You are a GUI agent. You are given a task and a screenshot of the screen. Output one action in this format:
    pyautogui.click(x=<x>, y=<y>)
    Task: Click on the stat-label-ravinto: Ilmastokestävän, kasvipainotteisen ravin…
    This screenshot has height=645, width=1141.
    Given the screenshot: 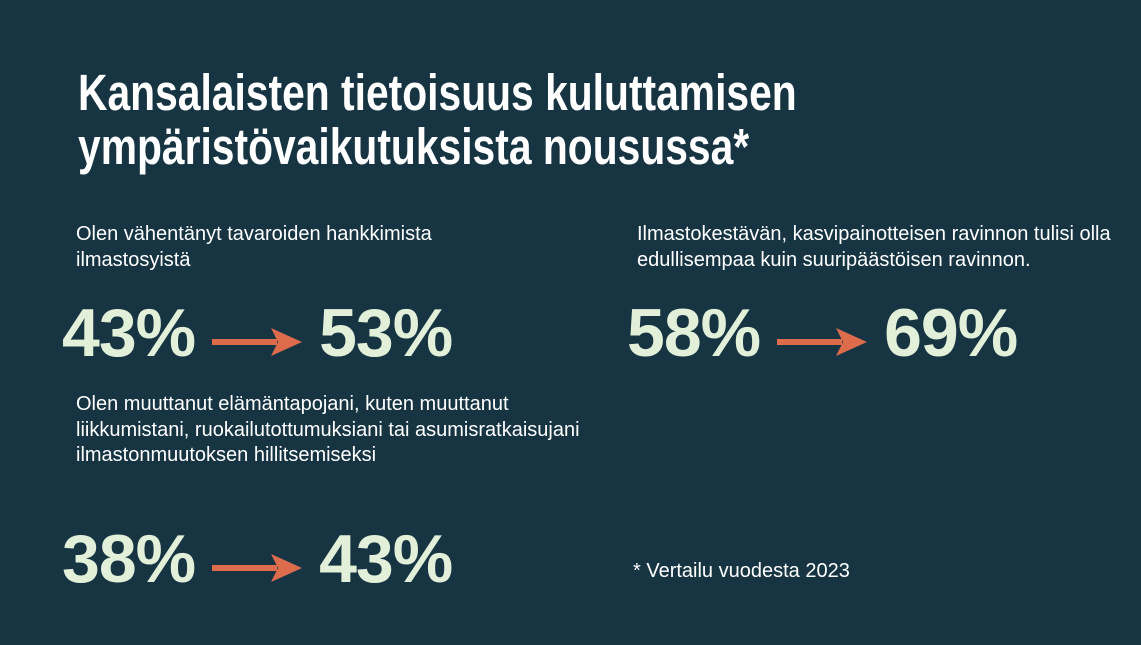 What is the action you would take?
    pyautogui.click(x=874, y=247)
    